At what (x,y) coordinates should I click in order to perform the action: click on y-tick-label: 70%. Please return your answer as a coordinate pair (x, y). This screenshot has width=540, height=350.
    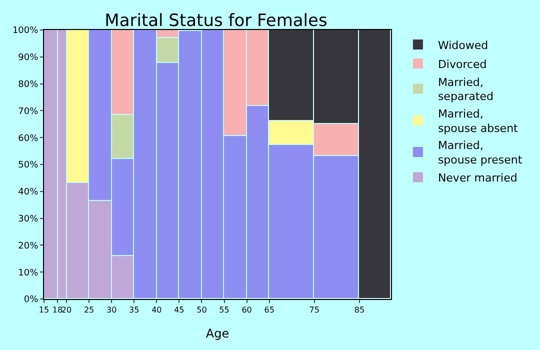
    Looking at the image, I should click on (28, 111).